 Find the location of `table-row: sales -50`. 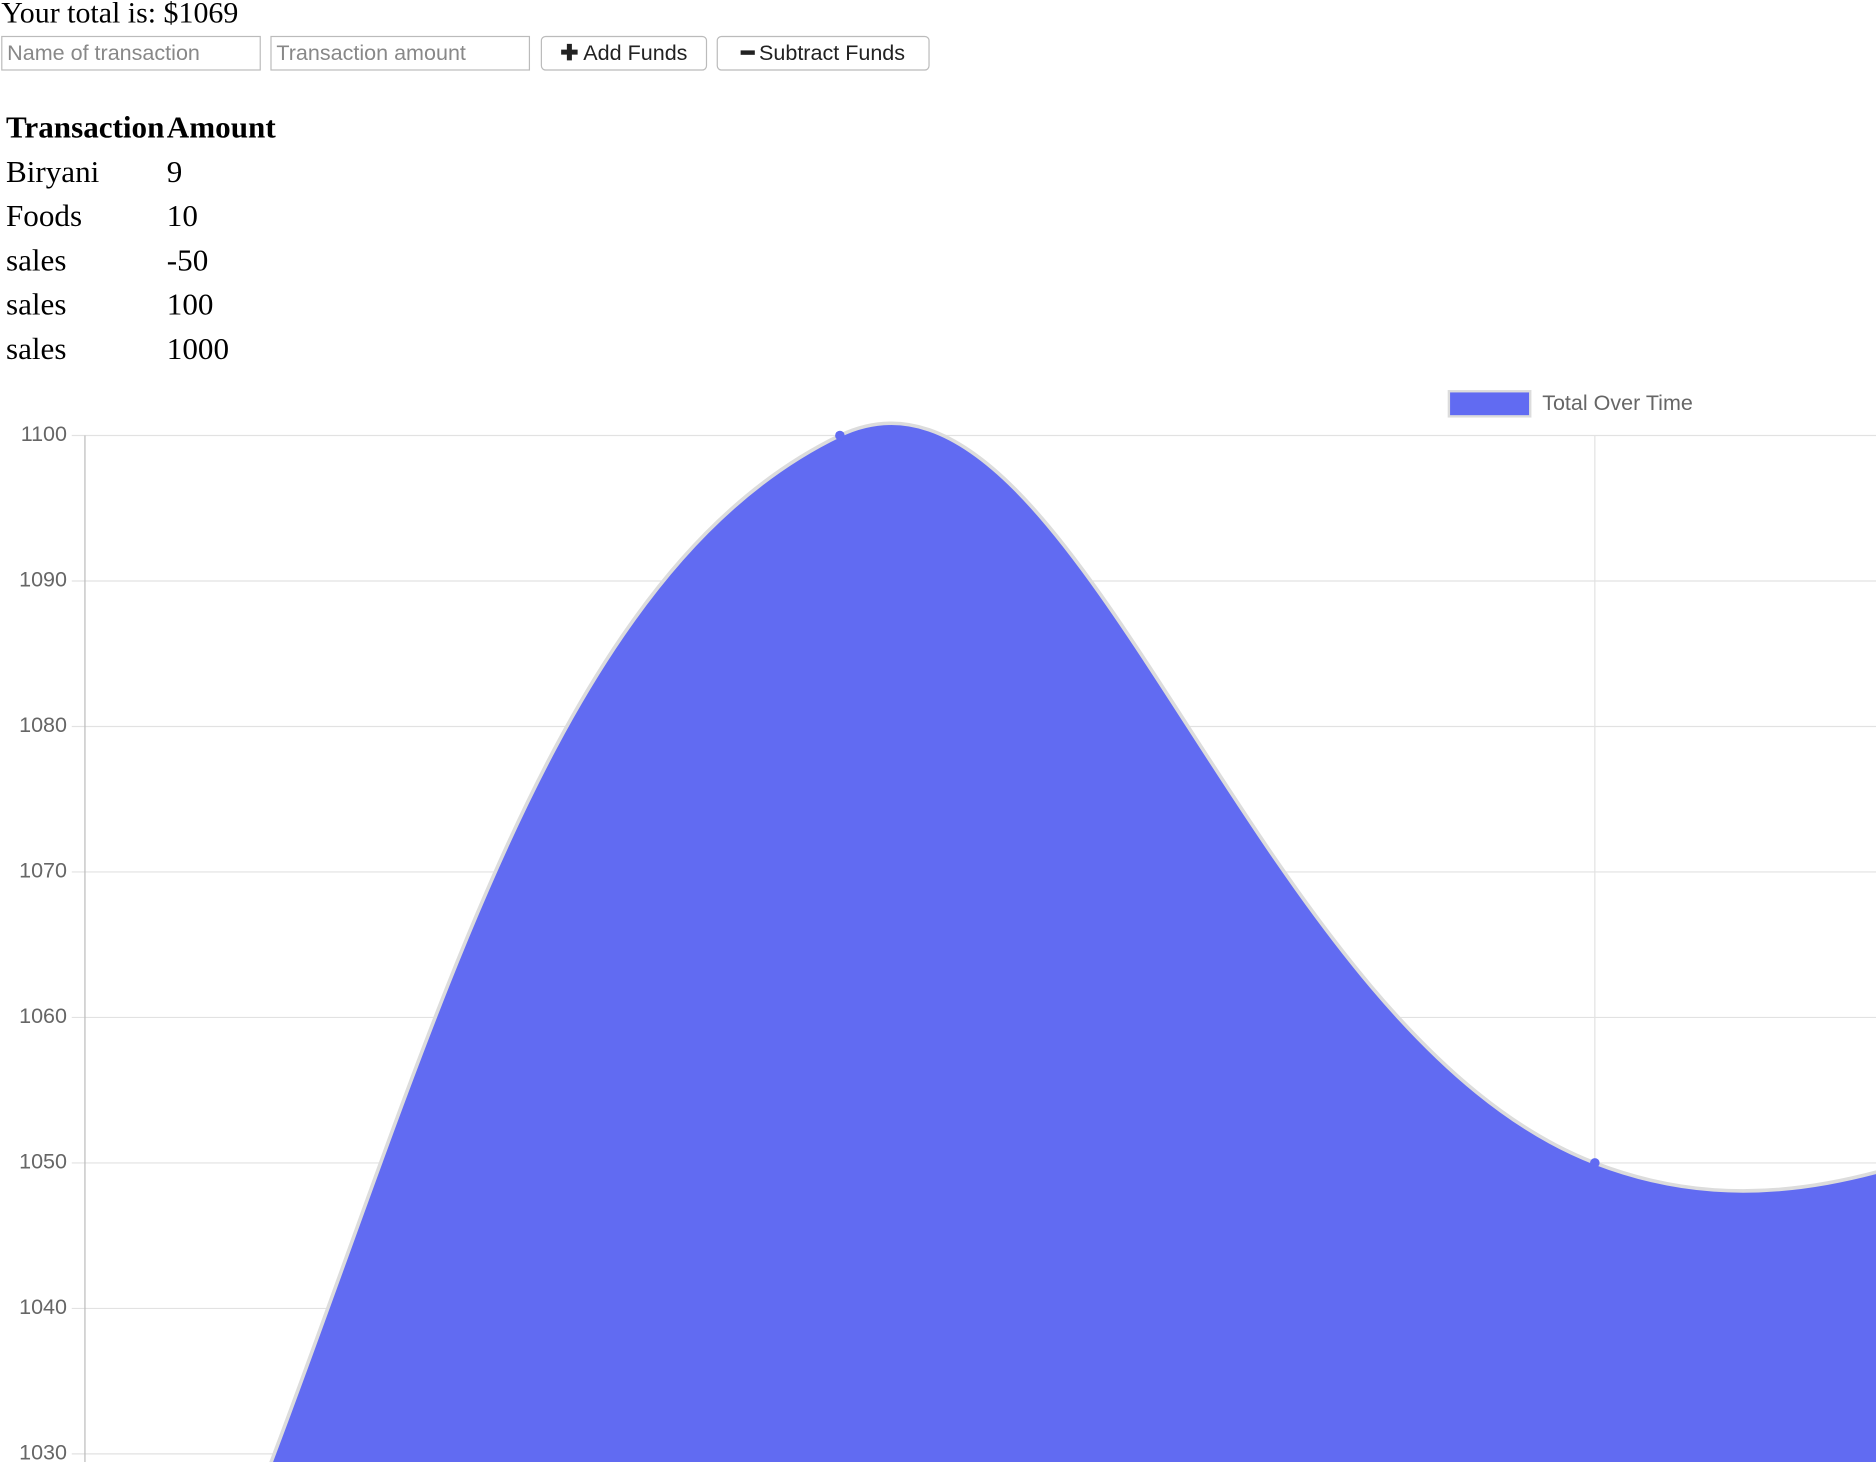

table-row: sales -50 is located at coordinates (141, 260).